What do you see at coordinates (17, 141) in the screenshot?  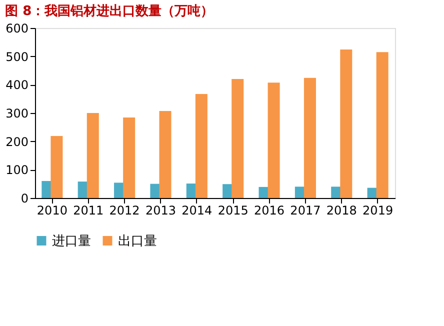 I see `y-tick-label: 200` at bounding box center [17, 141].